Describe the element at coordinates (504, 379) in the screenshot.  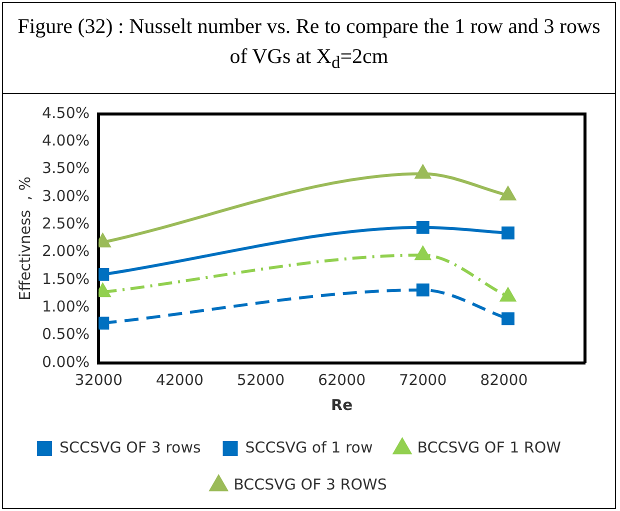
I see `x-tick-label: 82000` at that location.